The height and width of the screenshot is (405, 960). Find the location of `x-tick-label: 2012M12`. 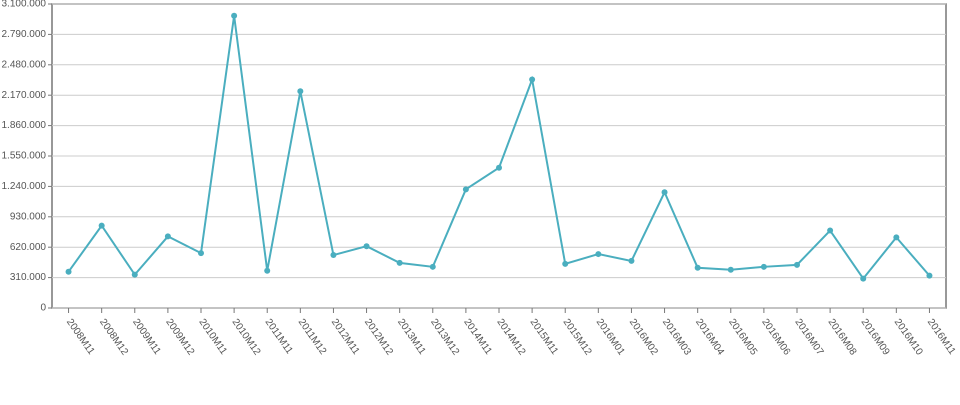

x-tick-label: 2012M12 is located at coordinates (378, 337).